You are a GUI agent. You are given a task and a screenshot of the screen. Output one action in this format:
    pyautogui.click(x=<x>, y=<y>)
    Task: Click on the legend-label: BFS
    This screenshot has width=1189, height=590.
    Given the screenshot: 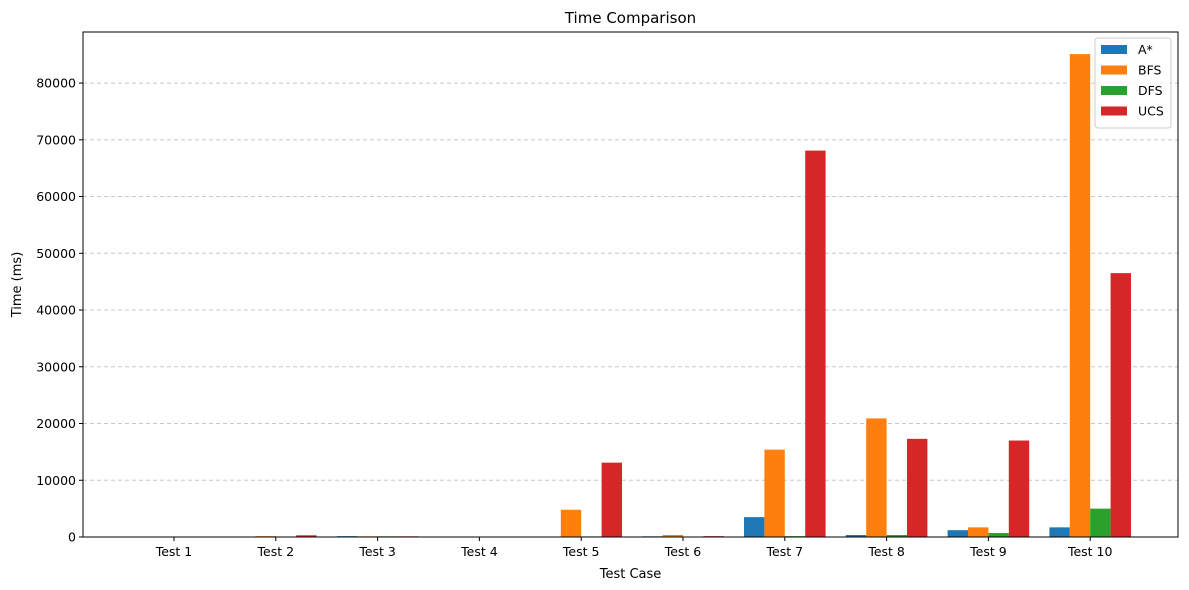 What is the action you would take?
    pyautogui.click(x=1150, y=70)
    